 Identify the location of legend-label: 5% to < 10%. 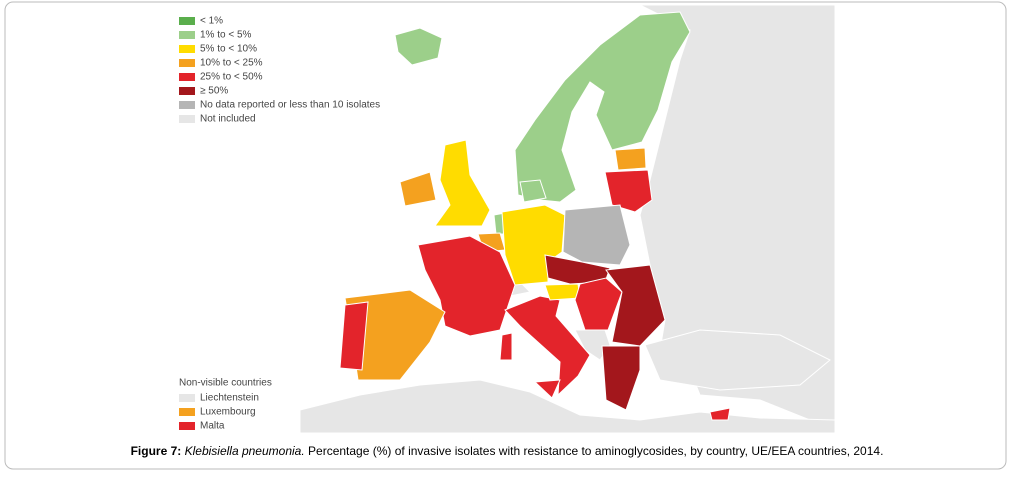
(228, 49).